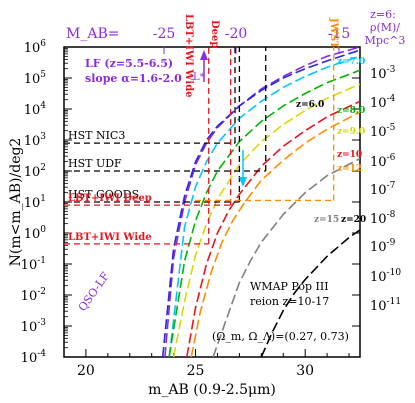  I want to click on series-line, so click(310, 293).